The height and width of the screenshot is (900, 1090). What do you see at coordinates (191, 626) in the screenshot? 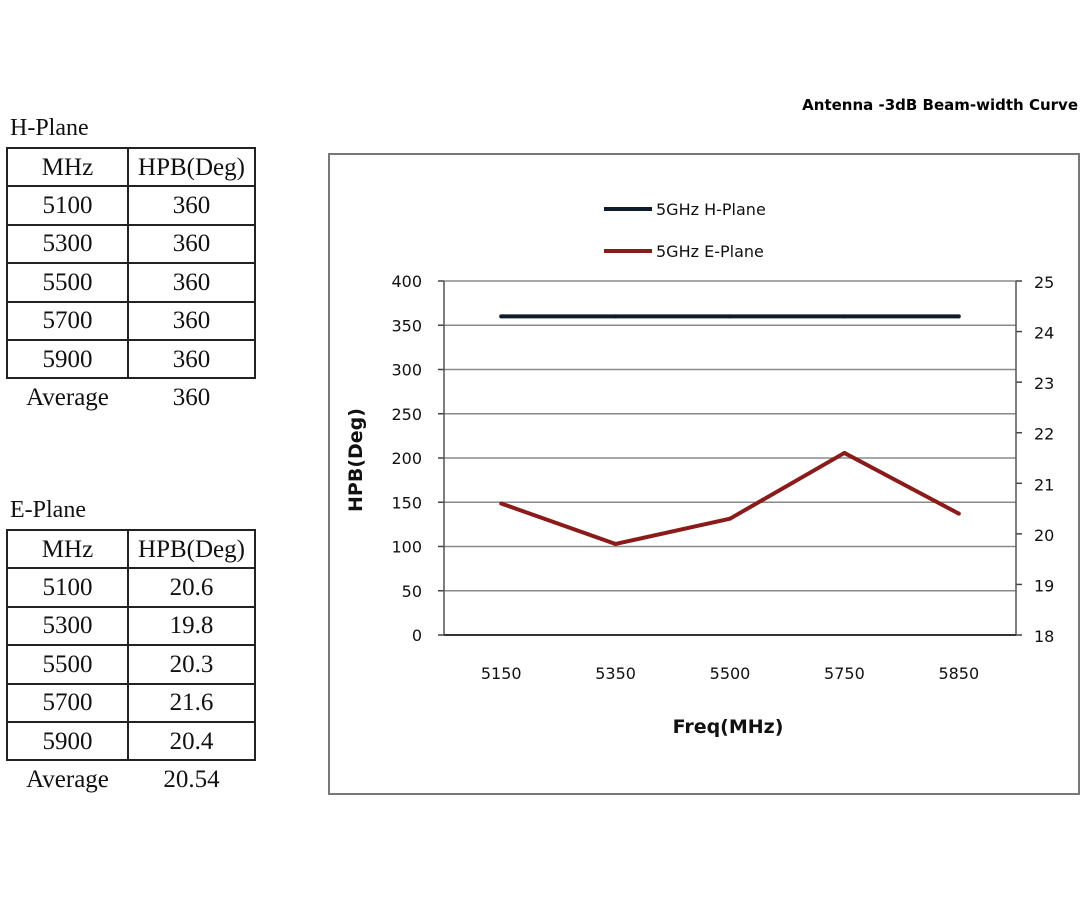
I see `table-cell: 19.8` at bounding box center [191, 626].